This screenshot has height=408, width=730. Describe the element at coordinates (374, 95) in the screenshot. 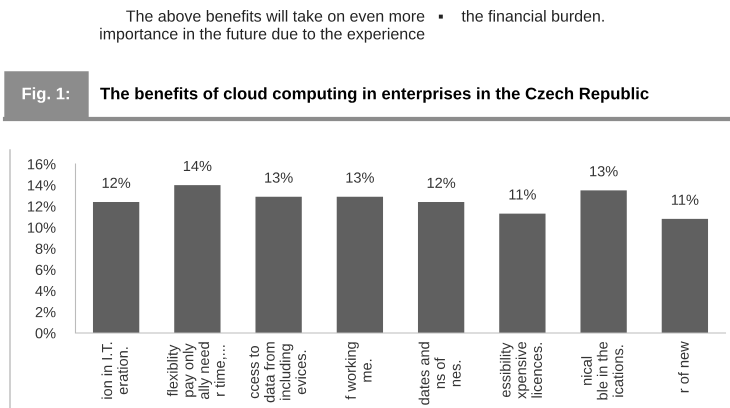

I see `chart-title: The benefits of cloud computing in enterprises in the Czech Republic` at that location.